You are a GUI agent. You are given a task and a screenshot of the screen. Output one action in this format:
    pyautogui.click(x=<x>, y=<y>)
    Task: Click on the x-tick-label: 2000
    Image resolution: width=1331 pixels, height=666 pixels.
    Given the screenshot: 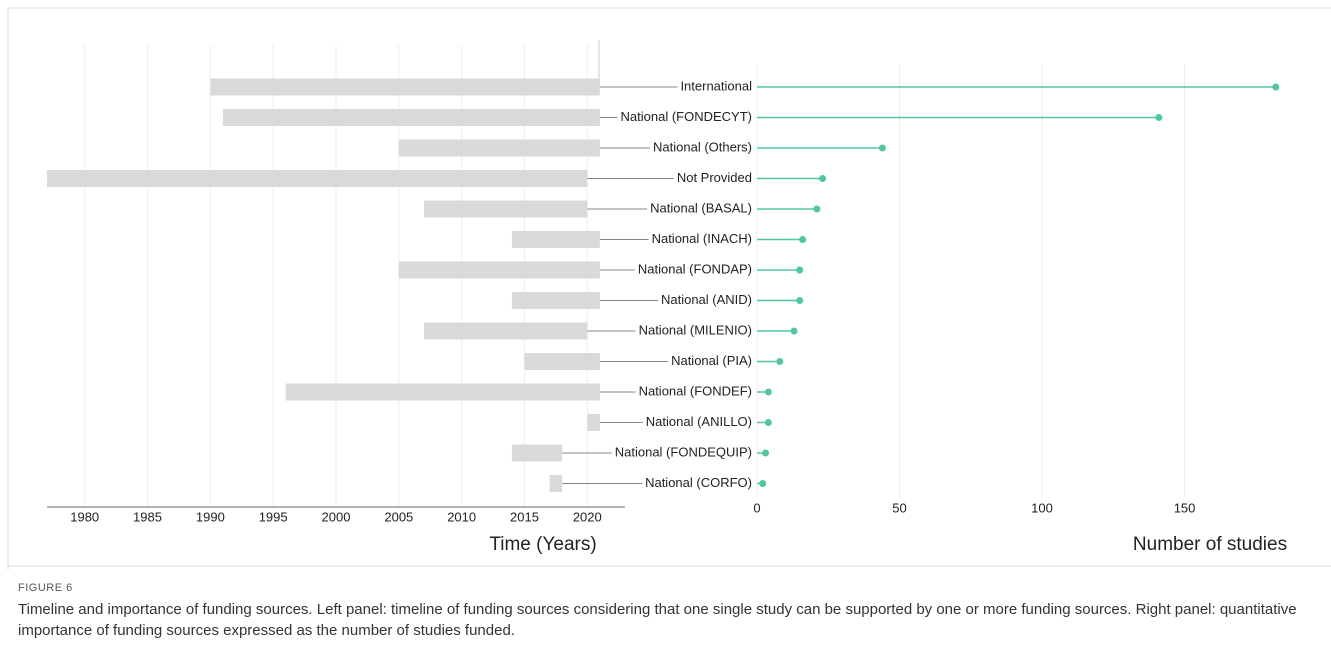 What is the action you would take?
    pyautogui.click(x=336, y=516)
    